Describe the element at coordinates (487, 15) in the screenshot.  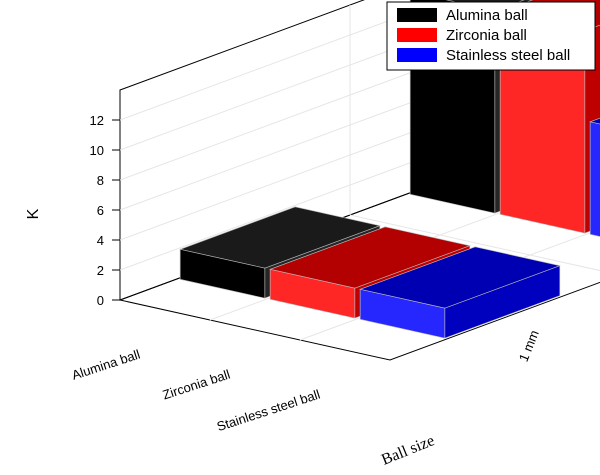
I see `legend-label-alumina: Alumina ball` at that location.